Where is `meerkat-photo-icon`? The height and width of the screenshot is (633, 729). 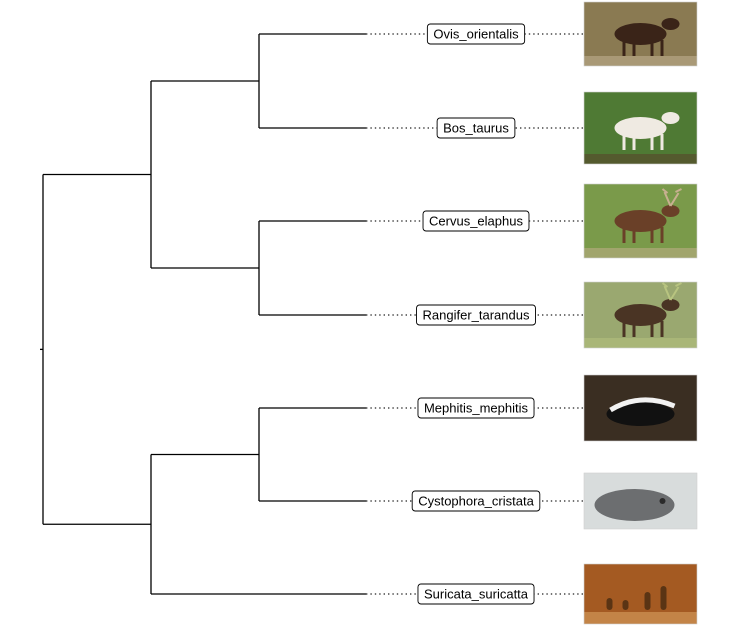 meerkat-photo-icon is located at coordinates (640, 594).